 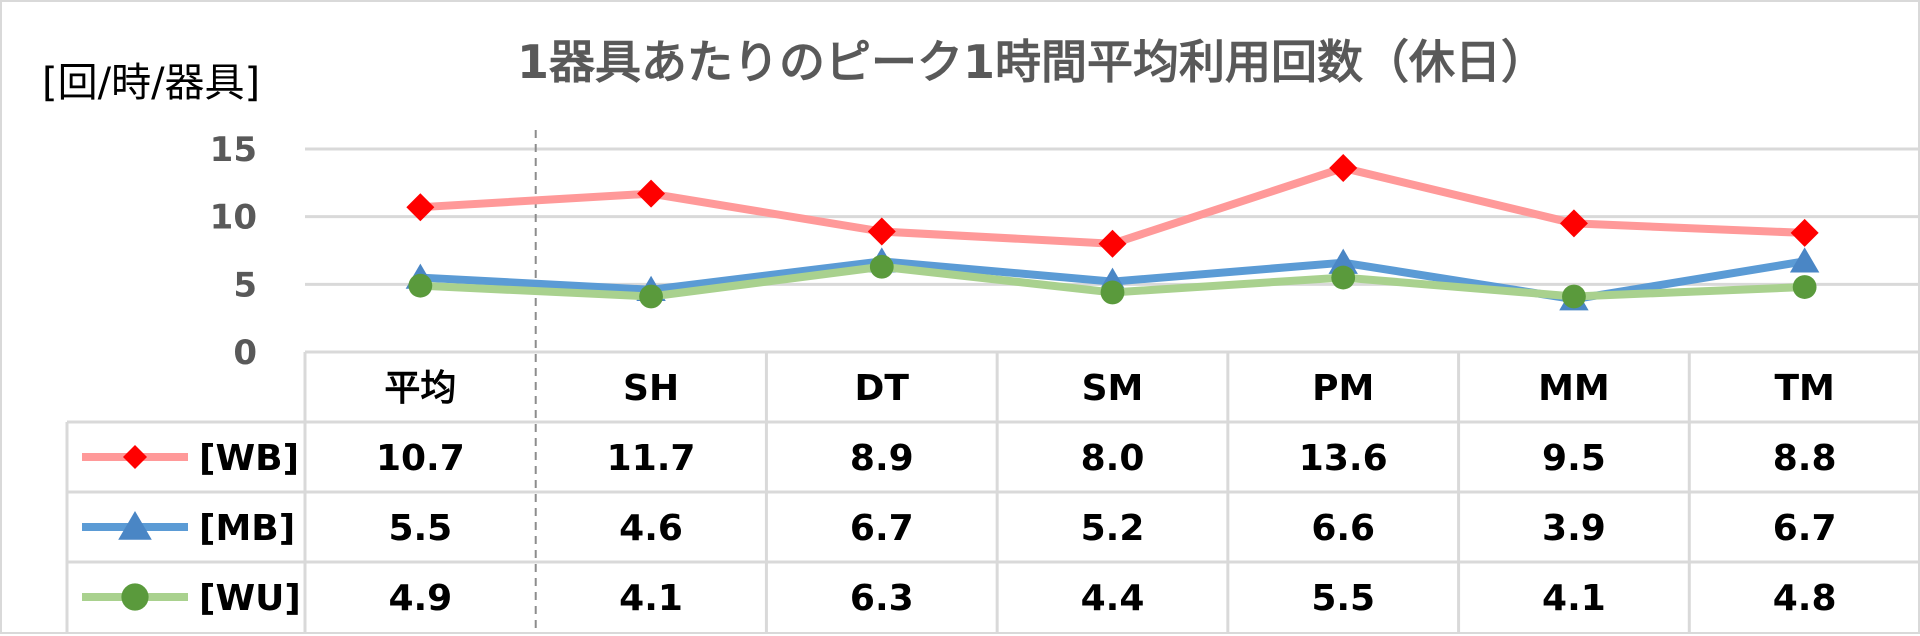 I want to click on y-tick-label: 0, so click(x=245, y=353).